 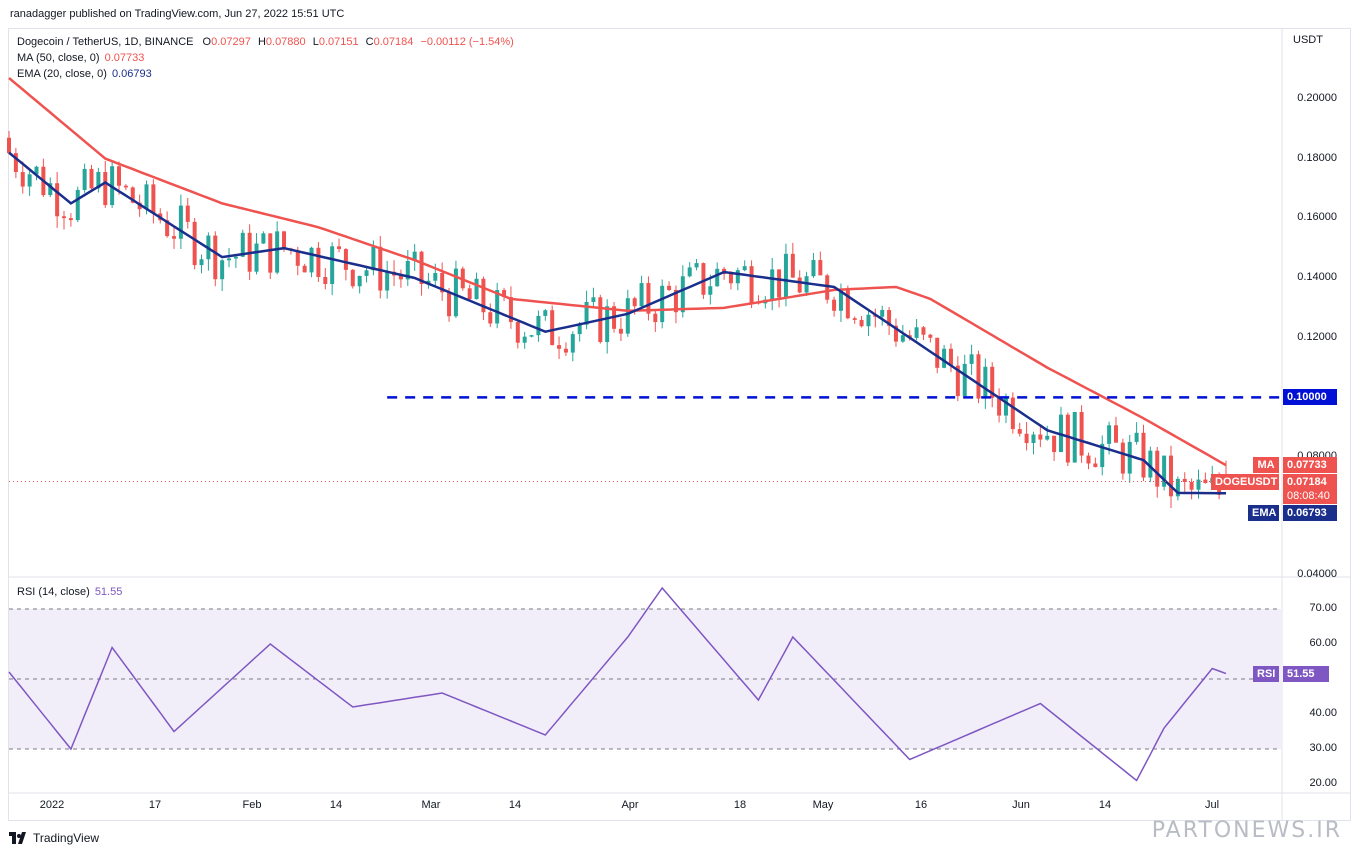 What do you see at coordinates (630, 805) in the screenshot?
I see `x-tick: Apr` at bounding box center [630, 805].